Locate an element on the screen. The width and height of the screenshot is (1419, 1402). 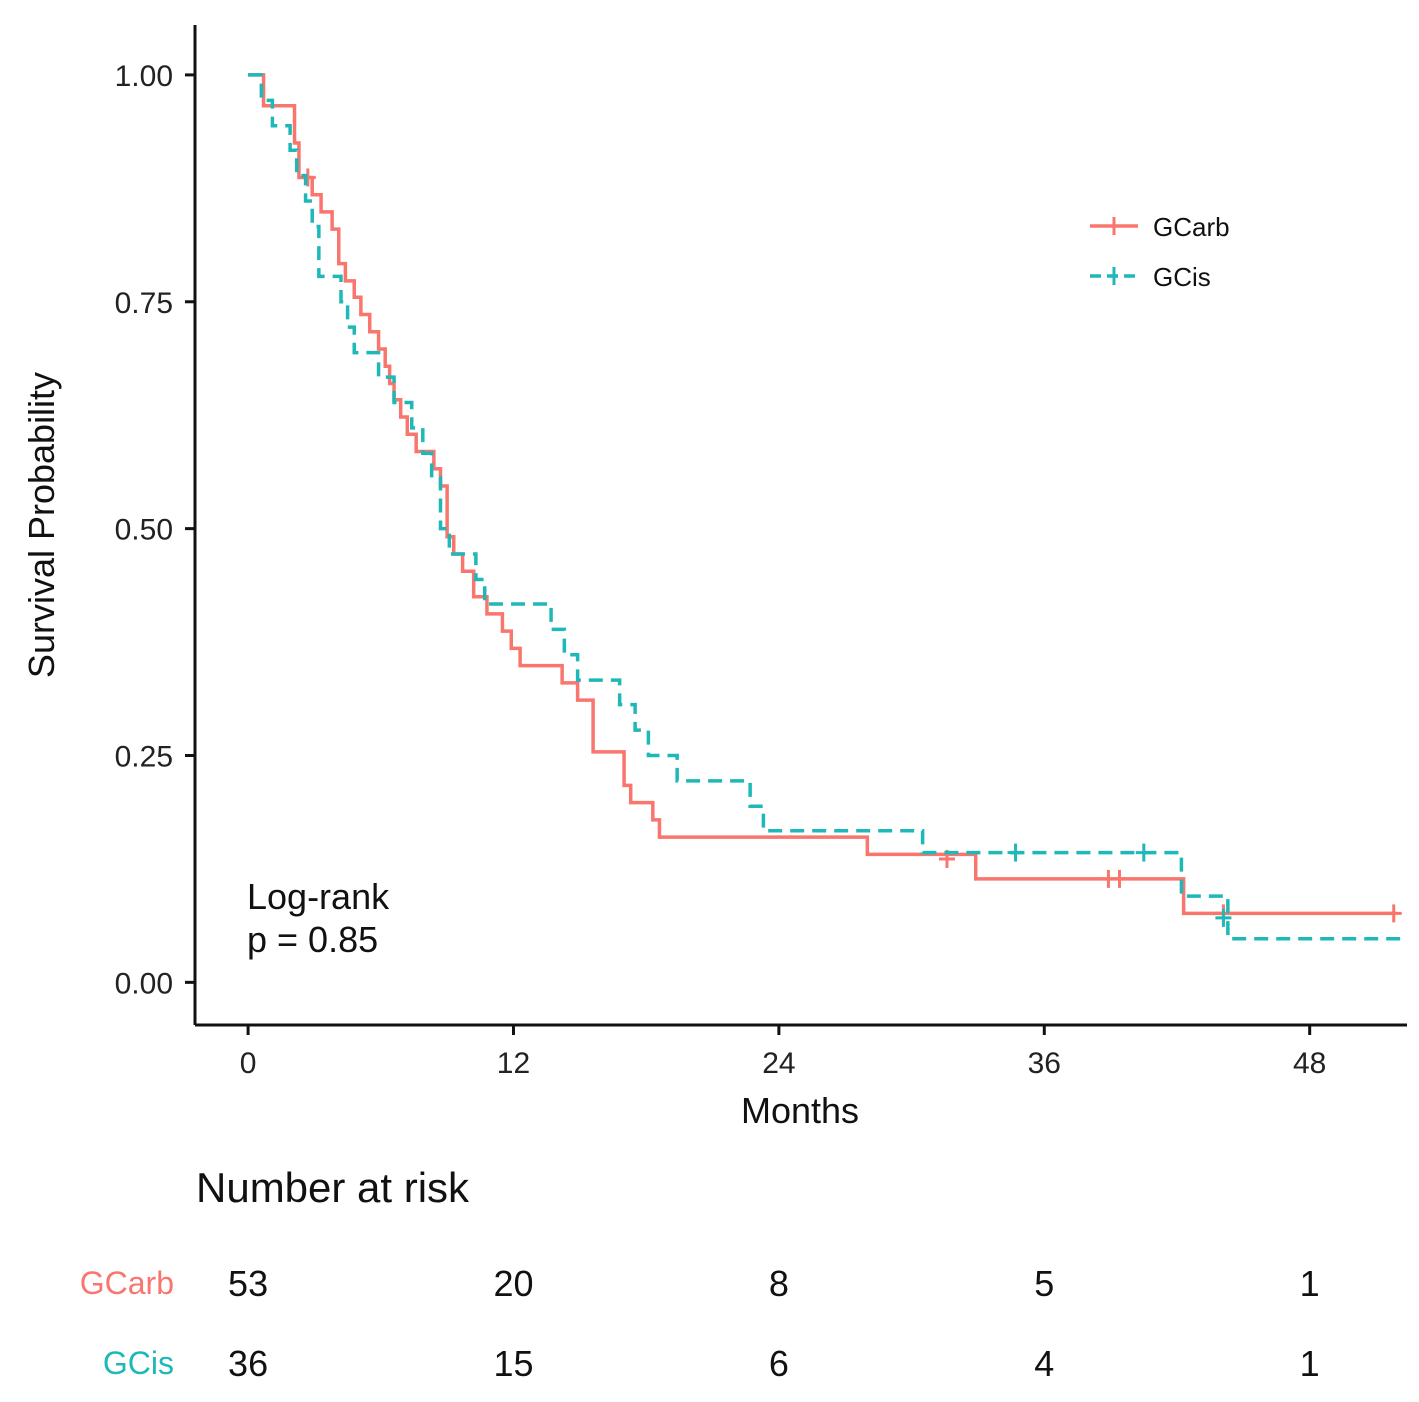
risk-count: 20 is located at coordinates (513, 1283).